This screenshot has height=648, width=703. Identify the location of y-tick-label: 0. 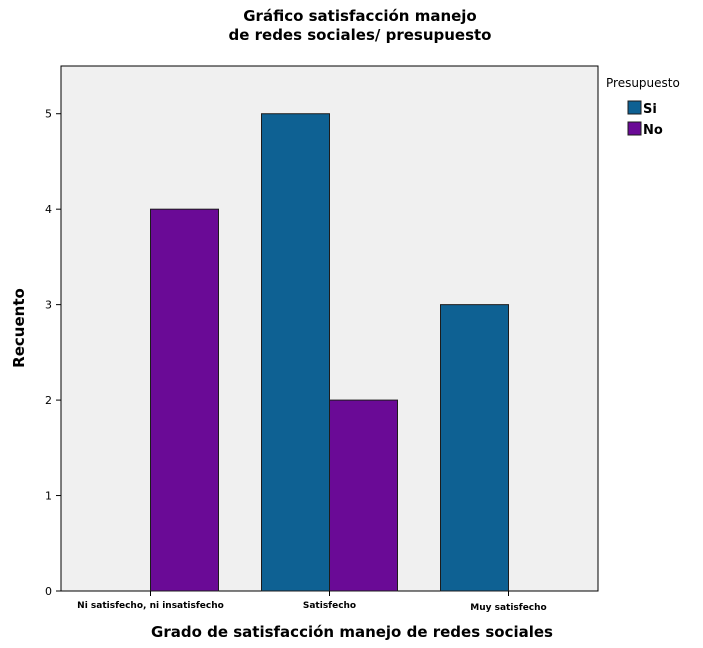
(48, 591).